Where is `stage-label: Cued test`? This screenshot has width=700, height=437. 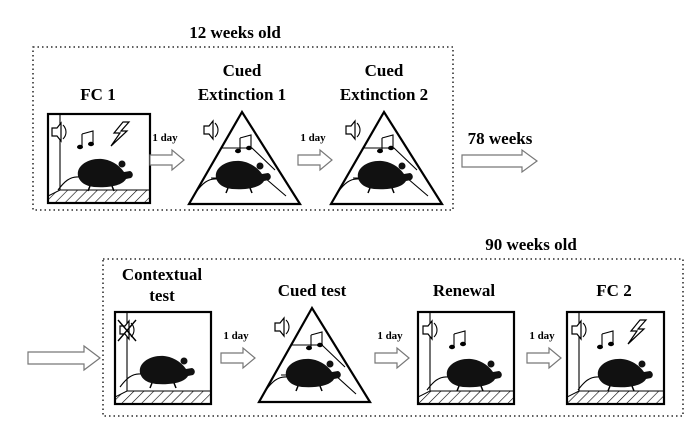 stage-label: Cued test is located at coordinates (312, 290).